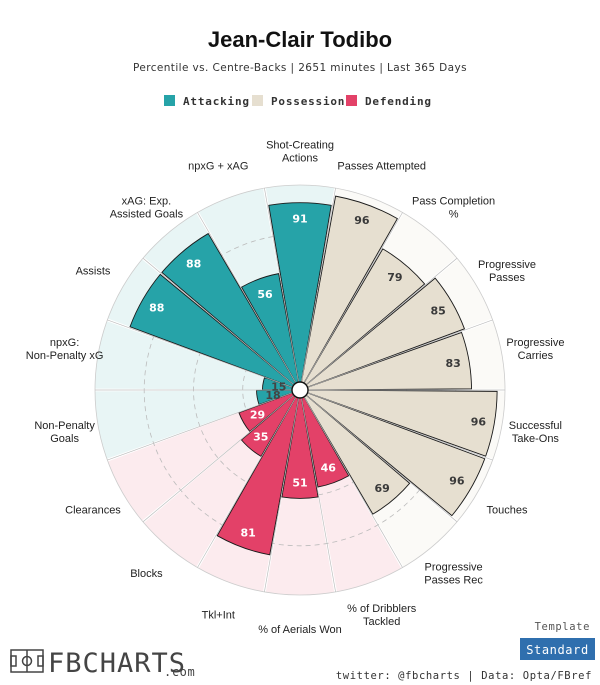 This screenshot has height=685, width=600. What do you see at coordinates (169, 100) in the screenshot?
I see `legend-swatch-attacking` at bounding box center [169, 100].